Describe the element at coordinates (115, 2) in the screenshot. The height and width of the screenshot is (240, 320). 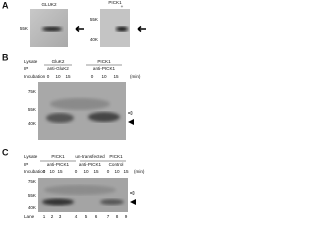
I see `blot-title: PICK1` at that location.